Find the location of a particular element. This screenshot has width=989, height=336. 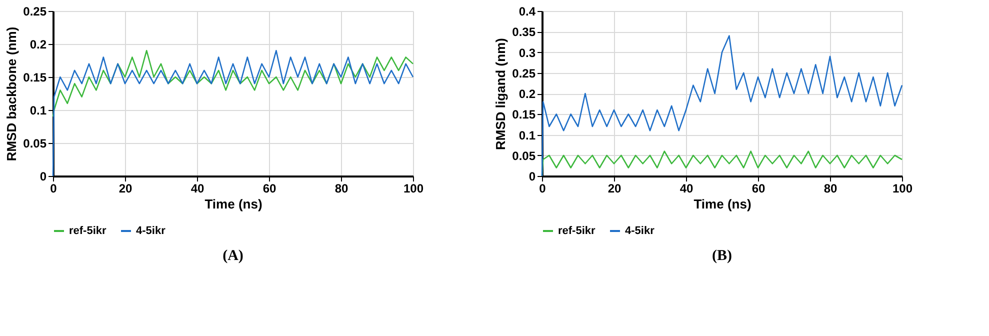

y-tick-label: 0.4 is located at coordinates (527, 11).